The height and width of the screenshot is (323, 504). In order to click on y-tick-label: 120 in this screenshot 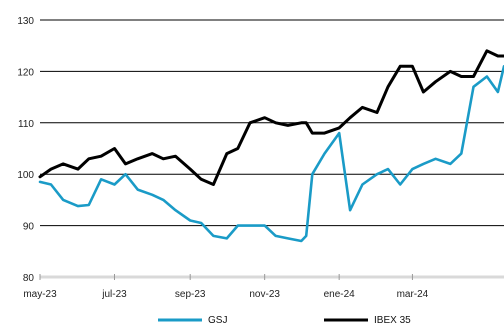, I will do `click(25, 72)`.